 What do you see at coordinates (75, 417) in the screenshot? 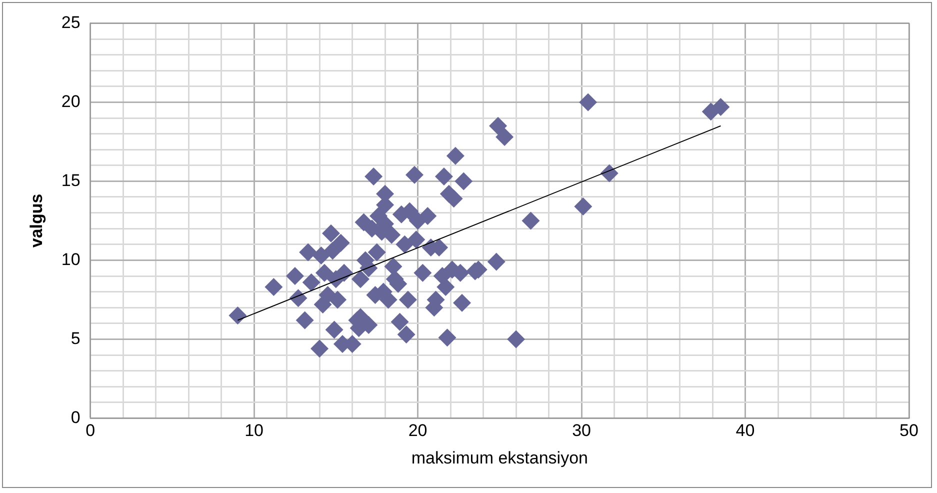
I see `y-tick-label: 0` at bounding box center [75, 417].